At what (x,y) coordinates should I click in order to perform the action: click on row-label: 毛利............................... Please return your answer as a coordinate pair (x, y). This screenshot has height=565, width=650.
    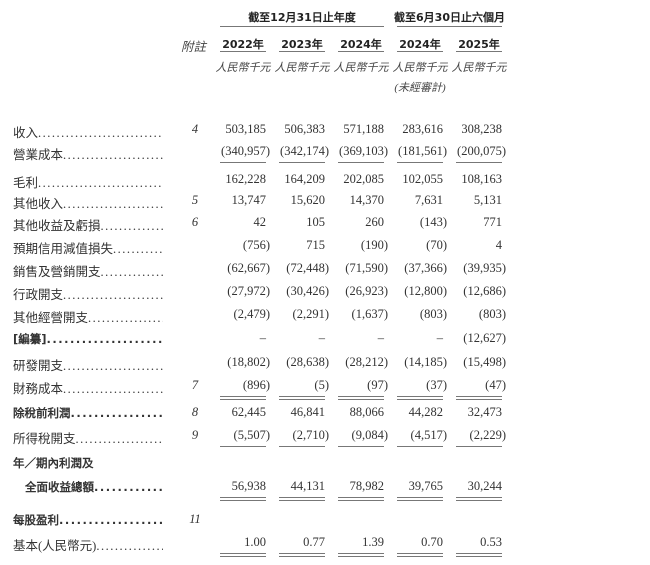
    Looking at the image, I should click on (88, 181).